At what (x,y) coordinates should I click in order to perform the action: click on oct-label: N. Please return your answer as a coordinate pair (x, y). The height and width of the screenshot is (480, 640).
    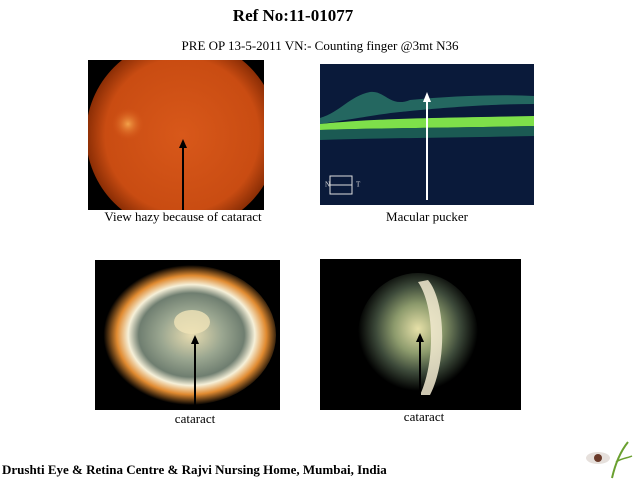
    Looking at the image, I should click on (327, 185).